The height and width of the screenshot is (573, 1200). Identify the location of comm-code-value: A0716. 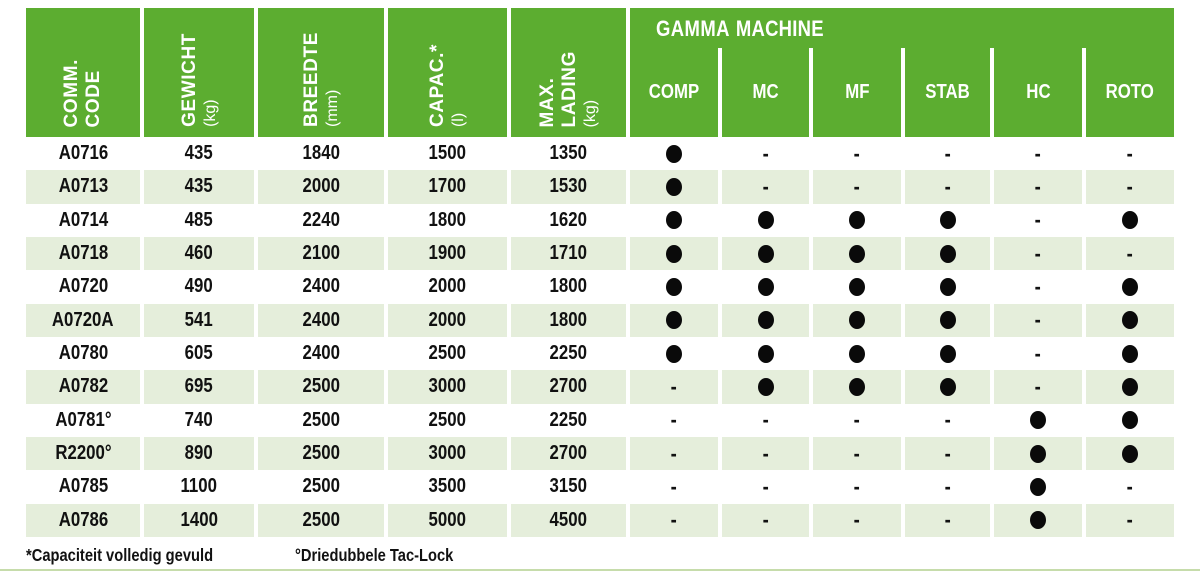
(83, 153).